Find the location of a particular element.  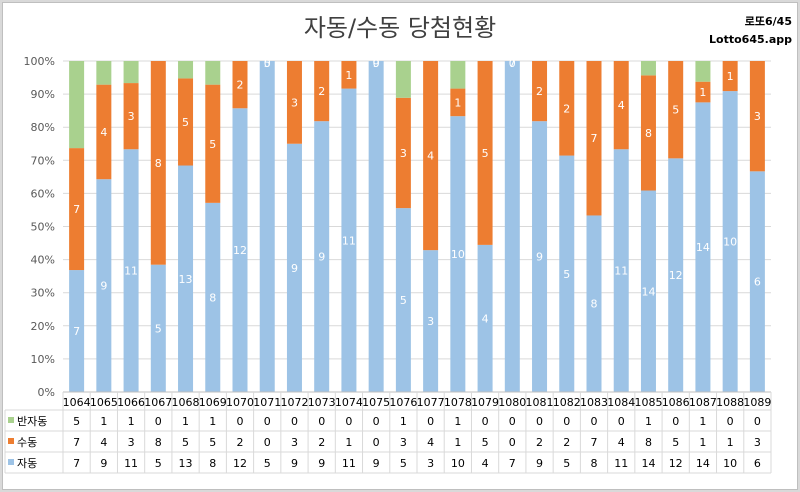

auto-label: 8 is located at coordinates (212, 297).